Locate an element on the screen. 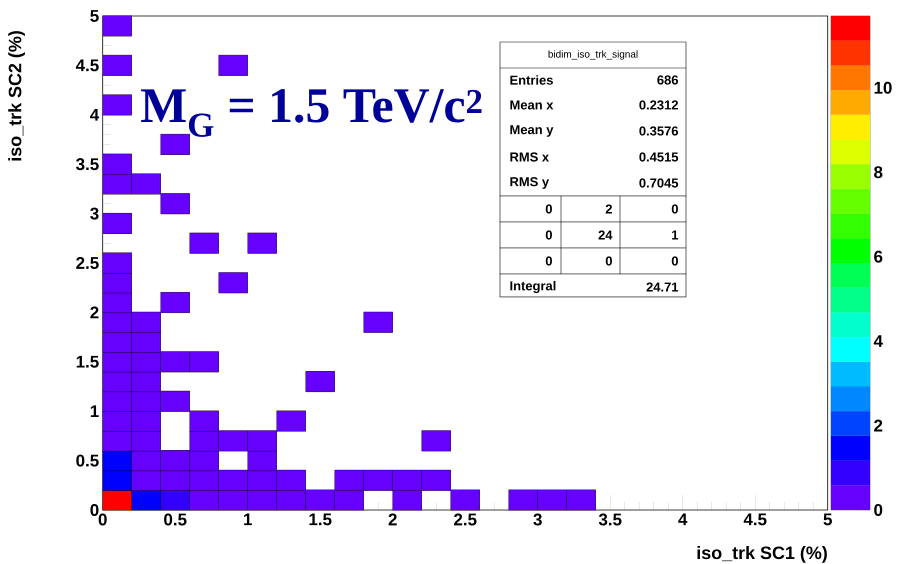 This screenshot has width=911, height=564. annotation: Integral is located at coordinates (533, 287).